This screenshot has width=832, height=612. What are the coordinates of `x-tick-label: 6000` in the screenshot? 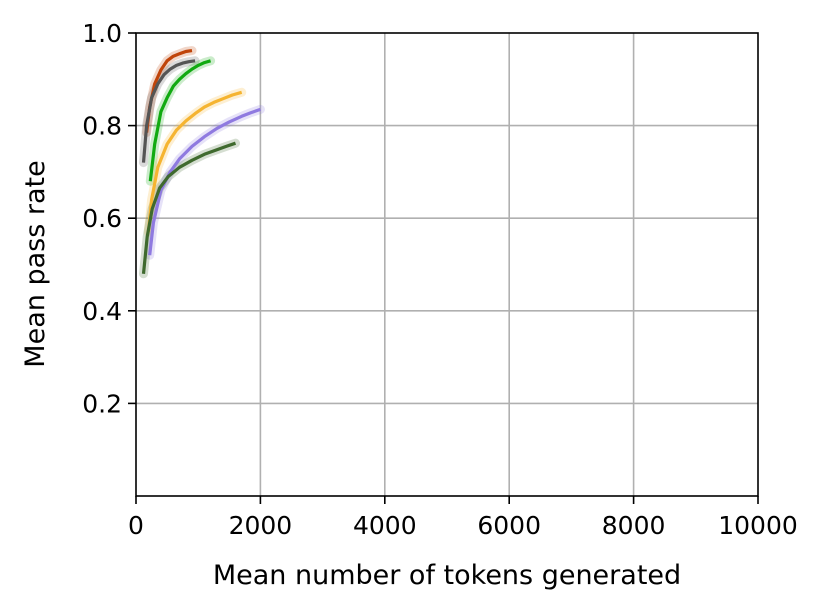 It's located at (509, 525).